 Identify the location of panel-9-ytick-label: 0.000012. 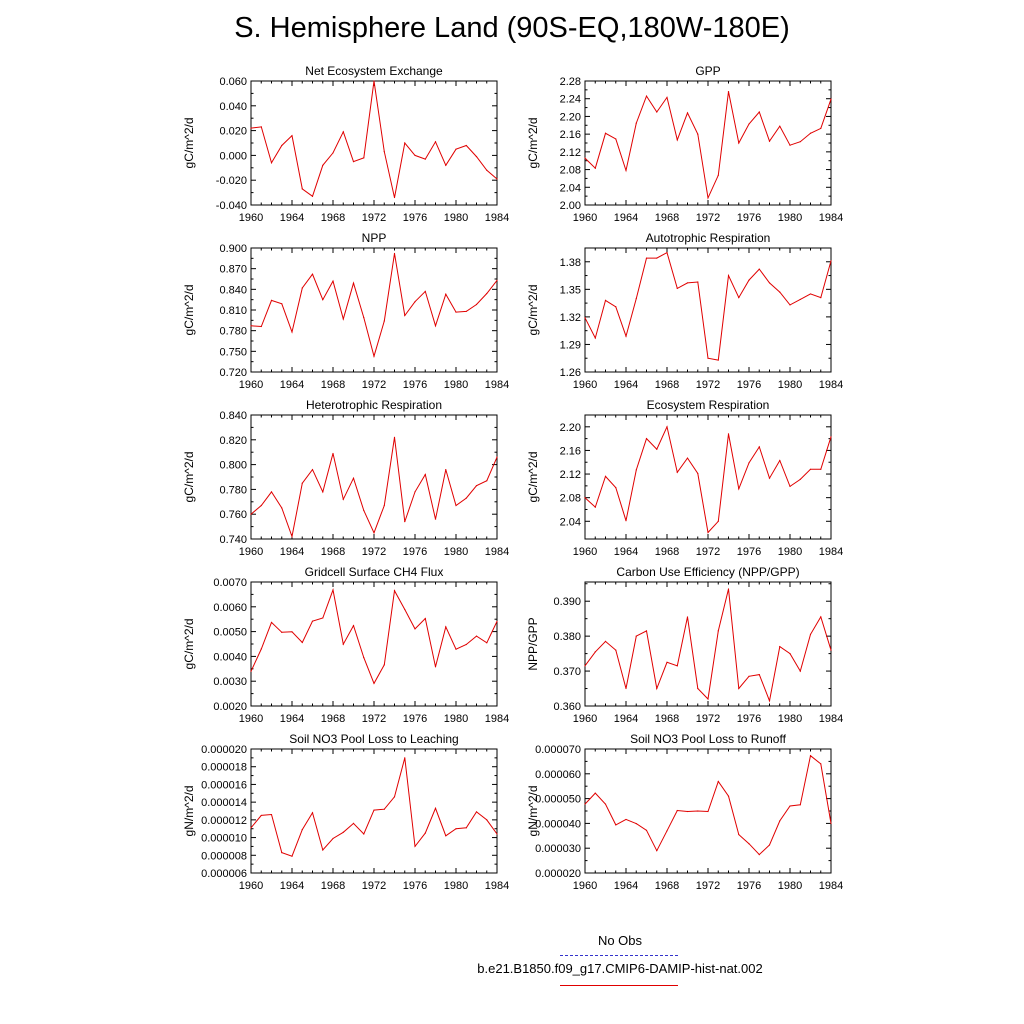
(224, 821).